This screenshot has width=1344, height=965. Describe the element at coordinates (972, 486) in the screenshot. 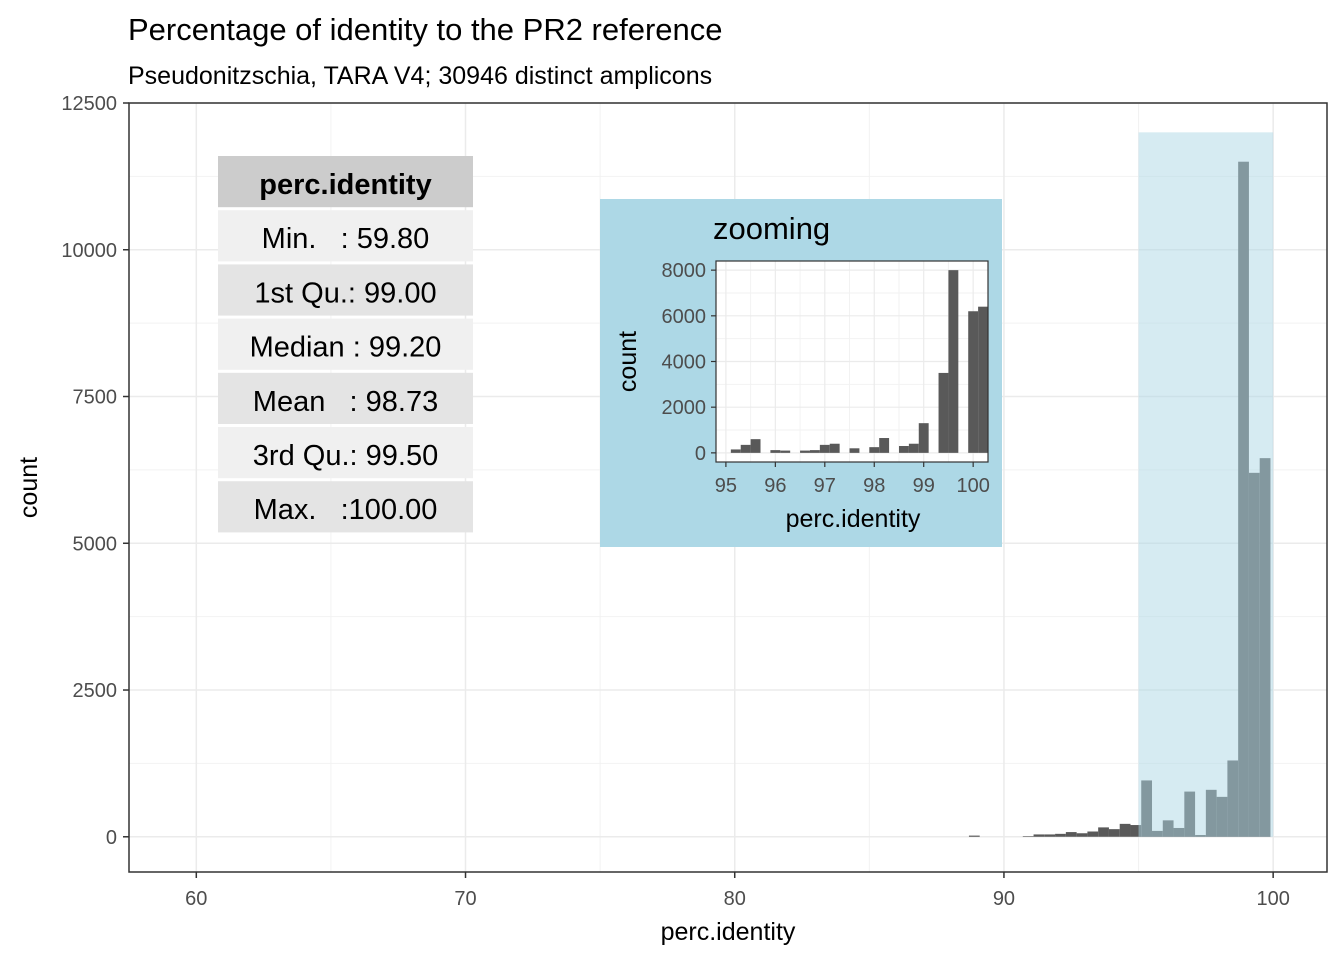

I see `inset-x-tick-label: 100` at that location.